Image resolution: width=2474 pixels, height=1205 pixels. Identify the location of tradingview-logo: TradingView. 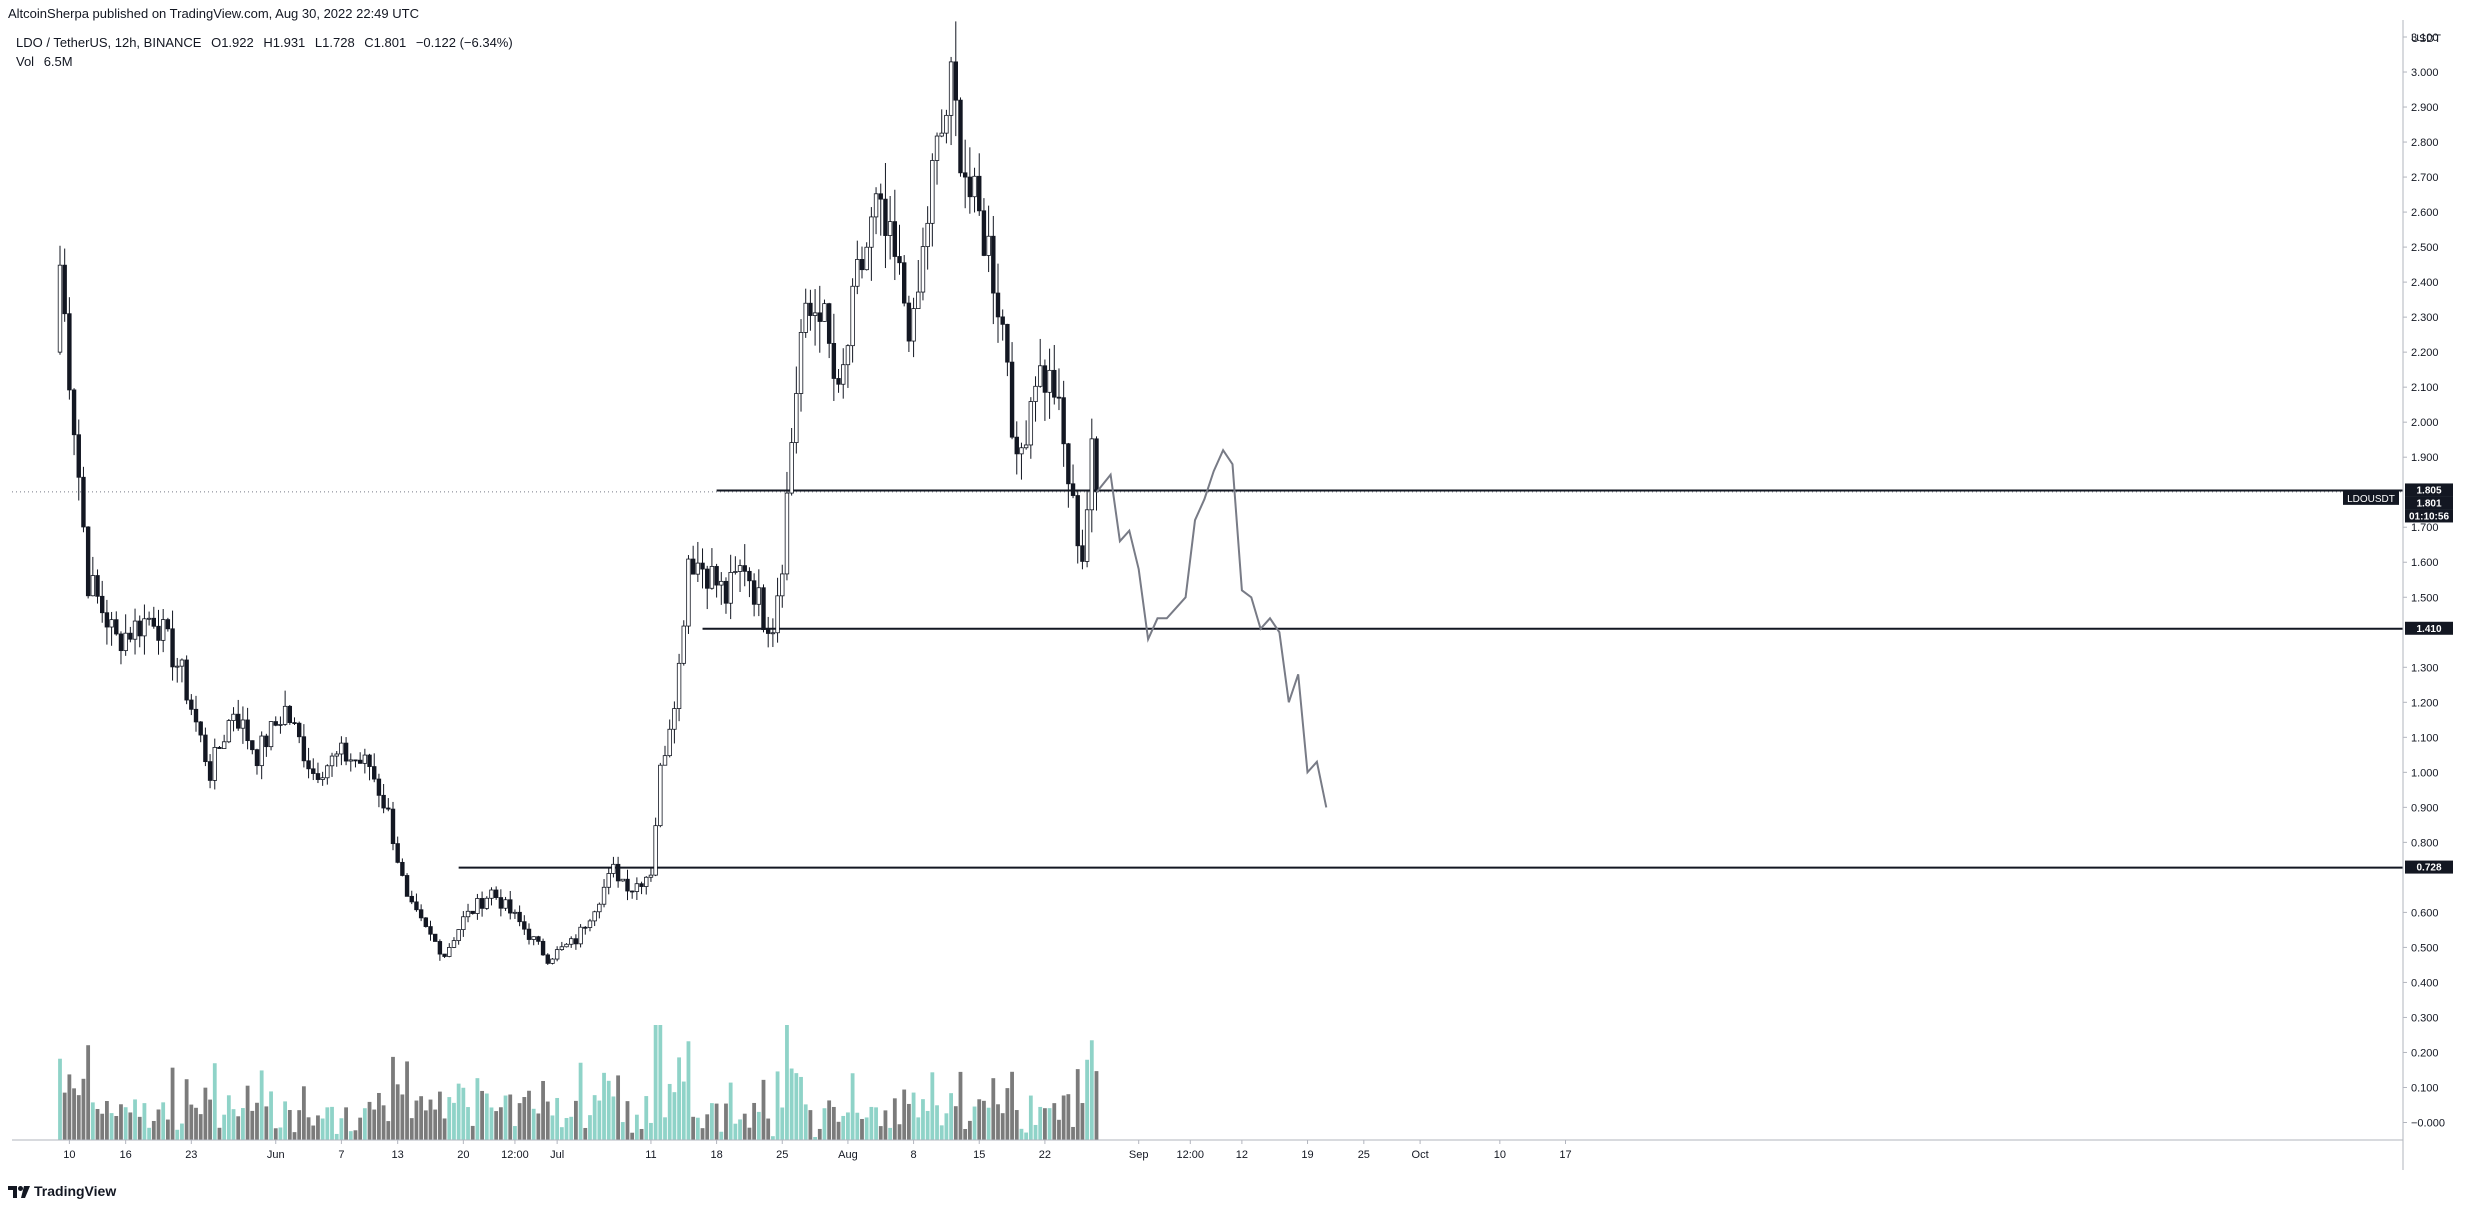
(62, 1191).